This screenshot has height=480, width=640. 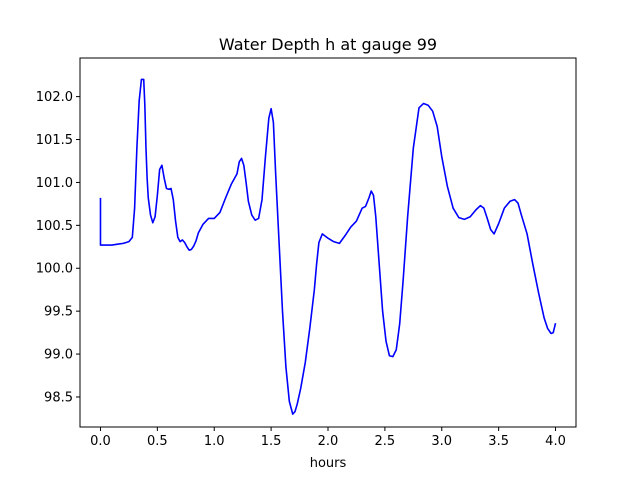 I want to click on x-axis-label: hours, so click(x=328, y=463).